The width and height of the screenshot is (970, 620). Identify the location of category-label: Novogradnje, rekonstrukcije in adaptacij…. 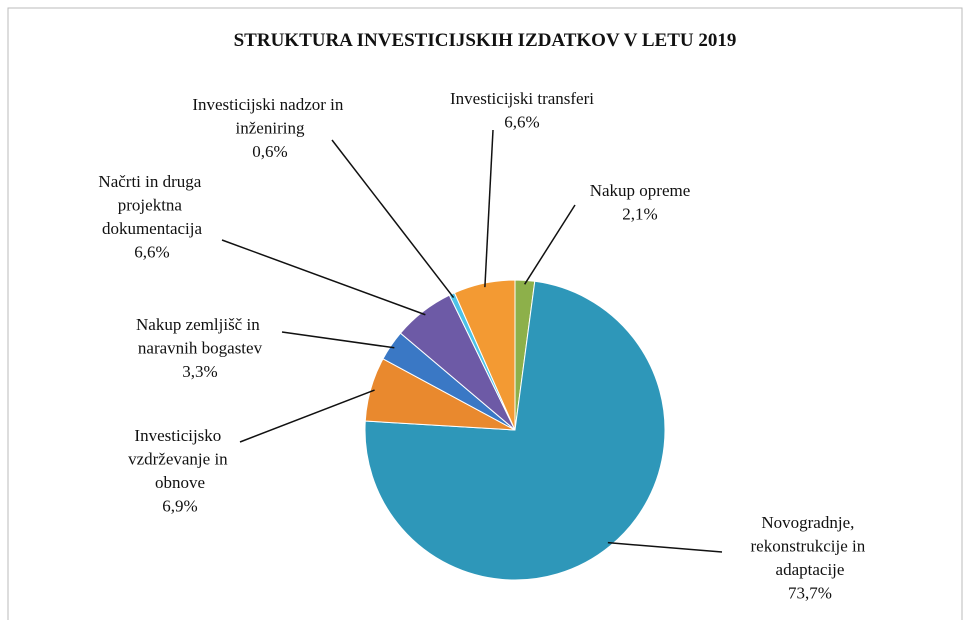
(810, 546).